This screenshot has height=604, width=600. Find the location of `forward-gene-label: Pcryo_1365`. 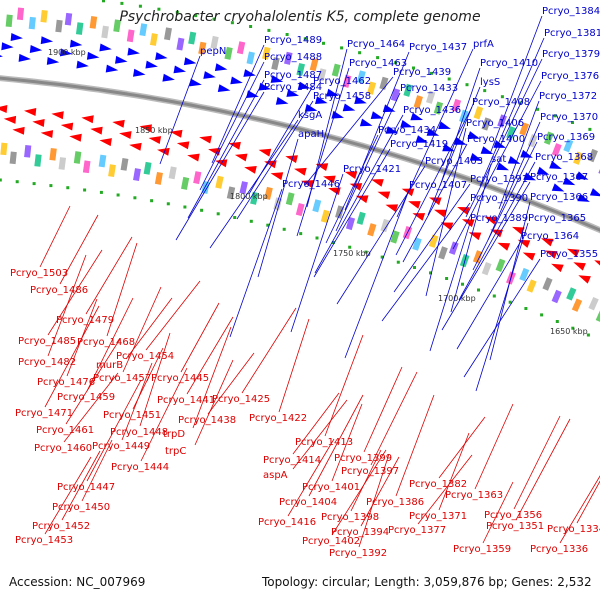

forward-gene-label: Pcryo_1365 is located at coordinates (557, 218).